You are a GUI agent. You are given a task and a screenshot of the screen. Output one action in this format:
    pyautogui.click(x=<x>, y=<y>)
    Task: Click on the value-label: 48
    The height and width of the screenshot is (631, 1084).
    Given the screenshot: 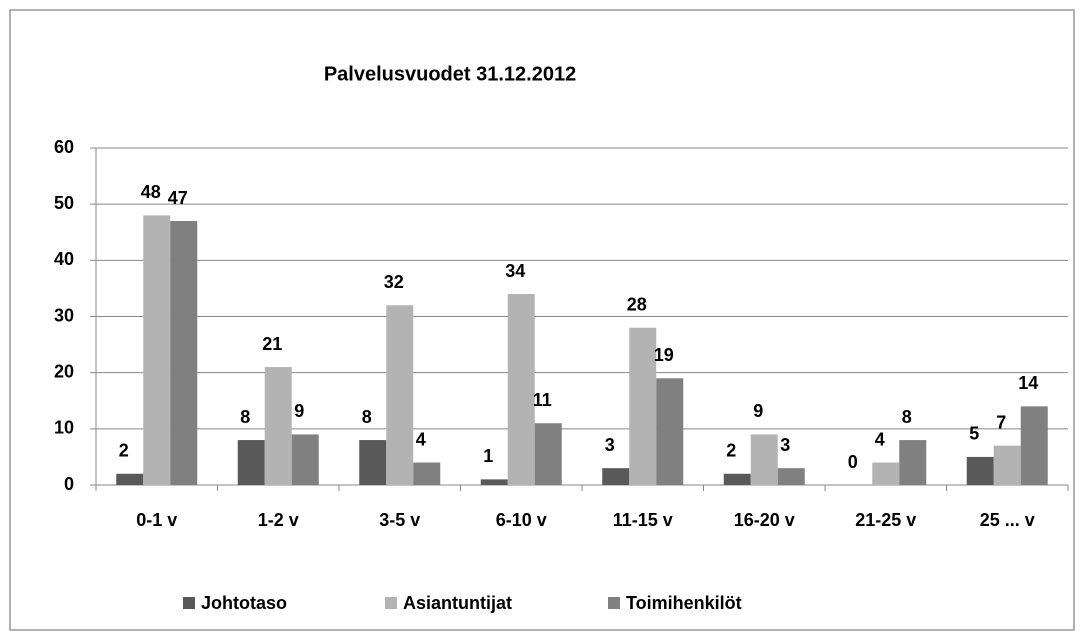 What is the action you would take?
    pyautogui.click(x=151, y=192)
    